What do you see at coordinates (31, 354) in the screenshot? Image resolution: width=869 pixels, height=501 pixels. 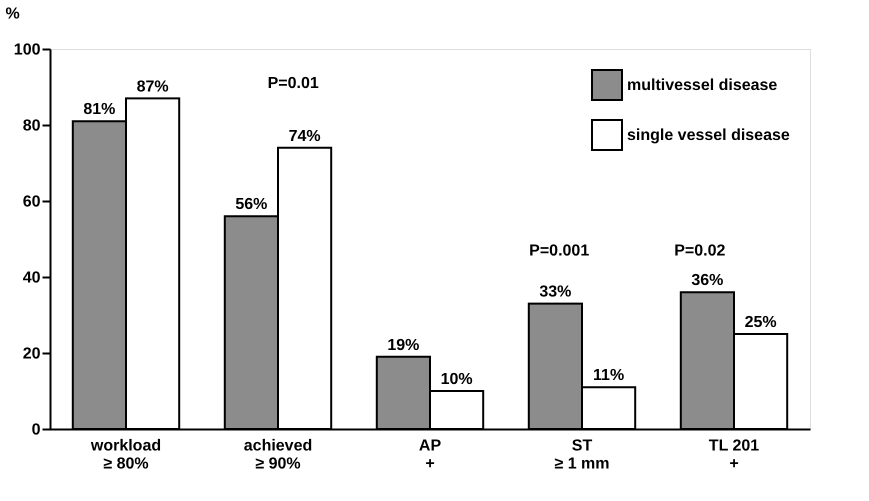 I see `y-tick-label: 20` at bounding box center [31, 354].